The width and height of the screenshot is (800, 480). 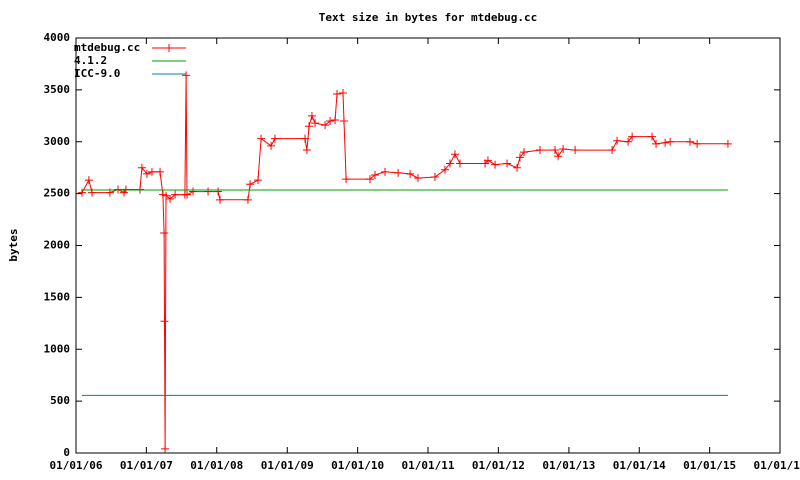 I want to click on y-tick-label: 2500, so click(x=57, y=193).